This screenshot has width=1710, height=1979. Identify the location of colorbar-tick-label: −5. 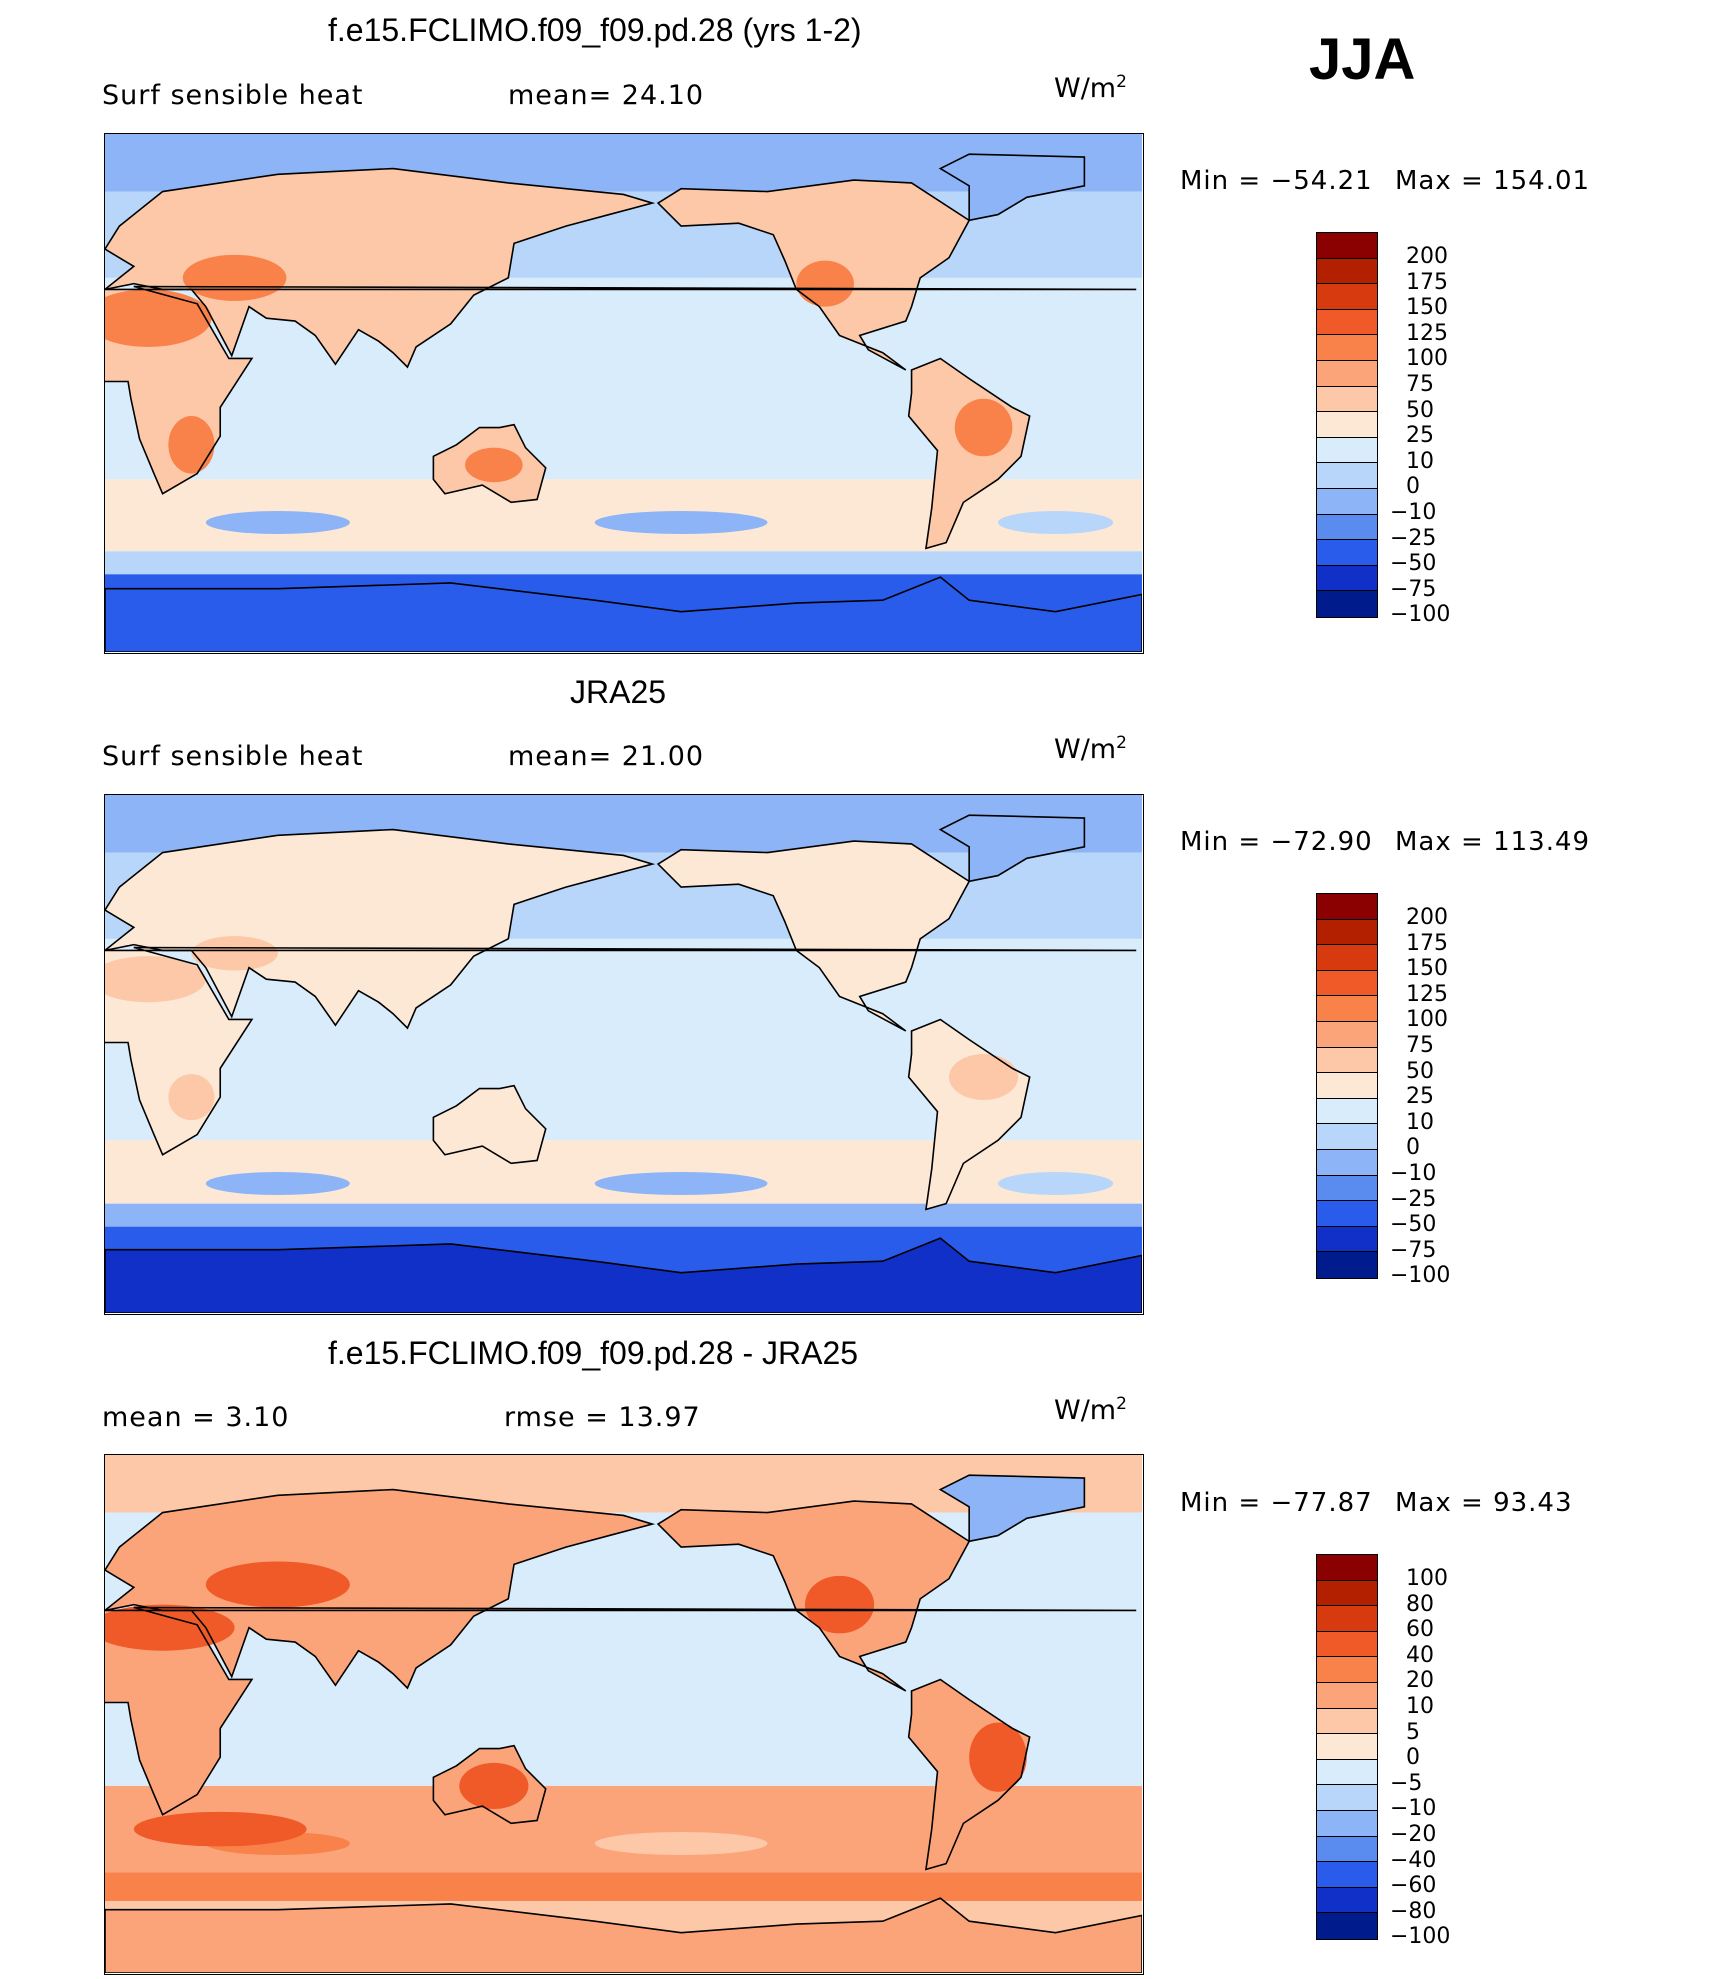
(1406, 1783).